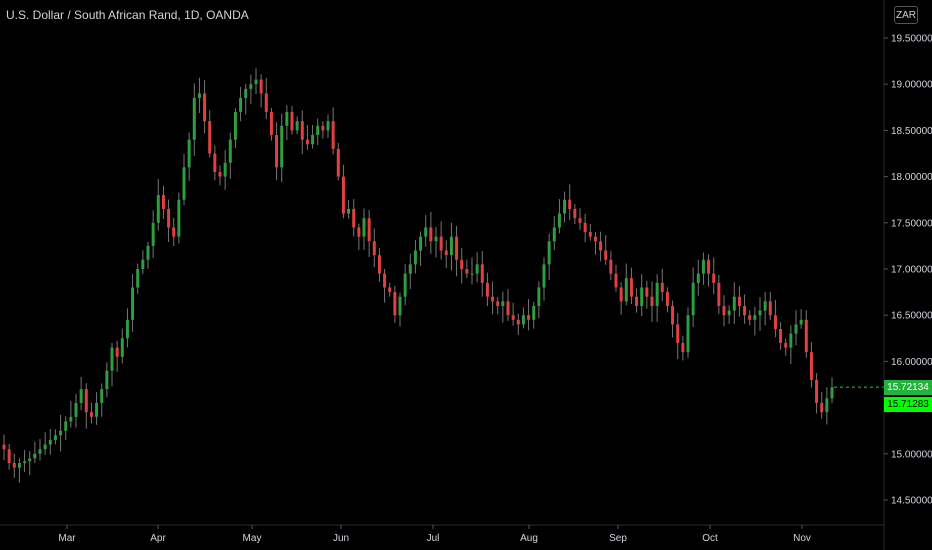 This screenshot has width=932, height=550. I want to click on time-axis: Mar Apr May Jun Jul Aug Sep Oct Nov, so click(434, 534).